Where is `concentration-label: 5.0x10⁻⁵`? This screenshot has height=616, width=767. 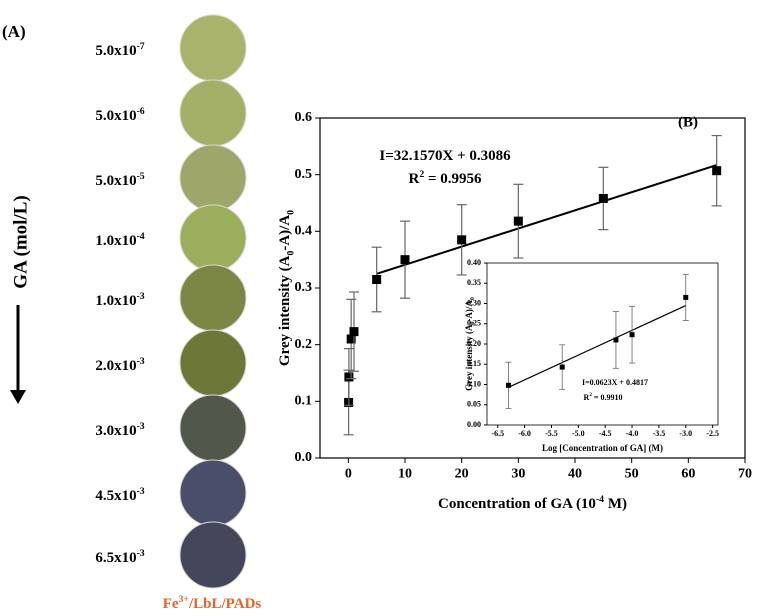
concentration-label: 5.0x10⁻⁵ is located at coordinates (119, 180).